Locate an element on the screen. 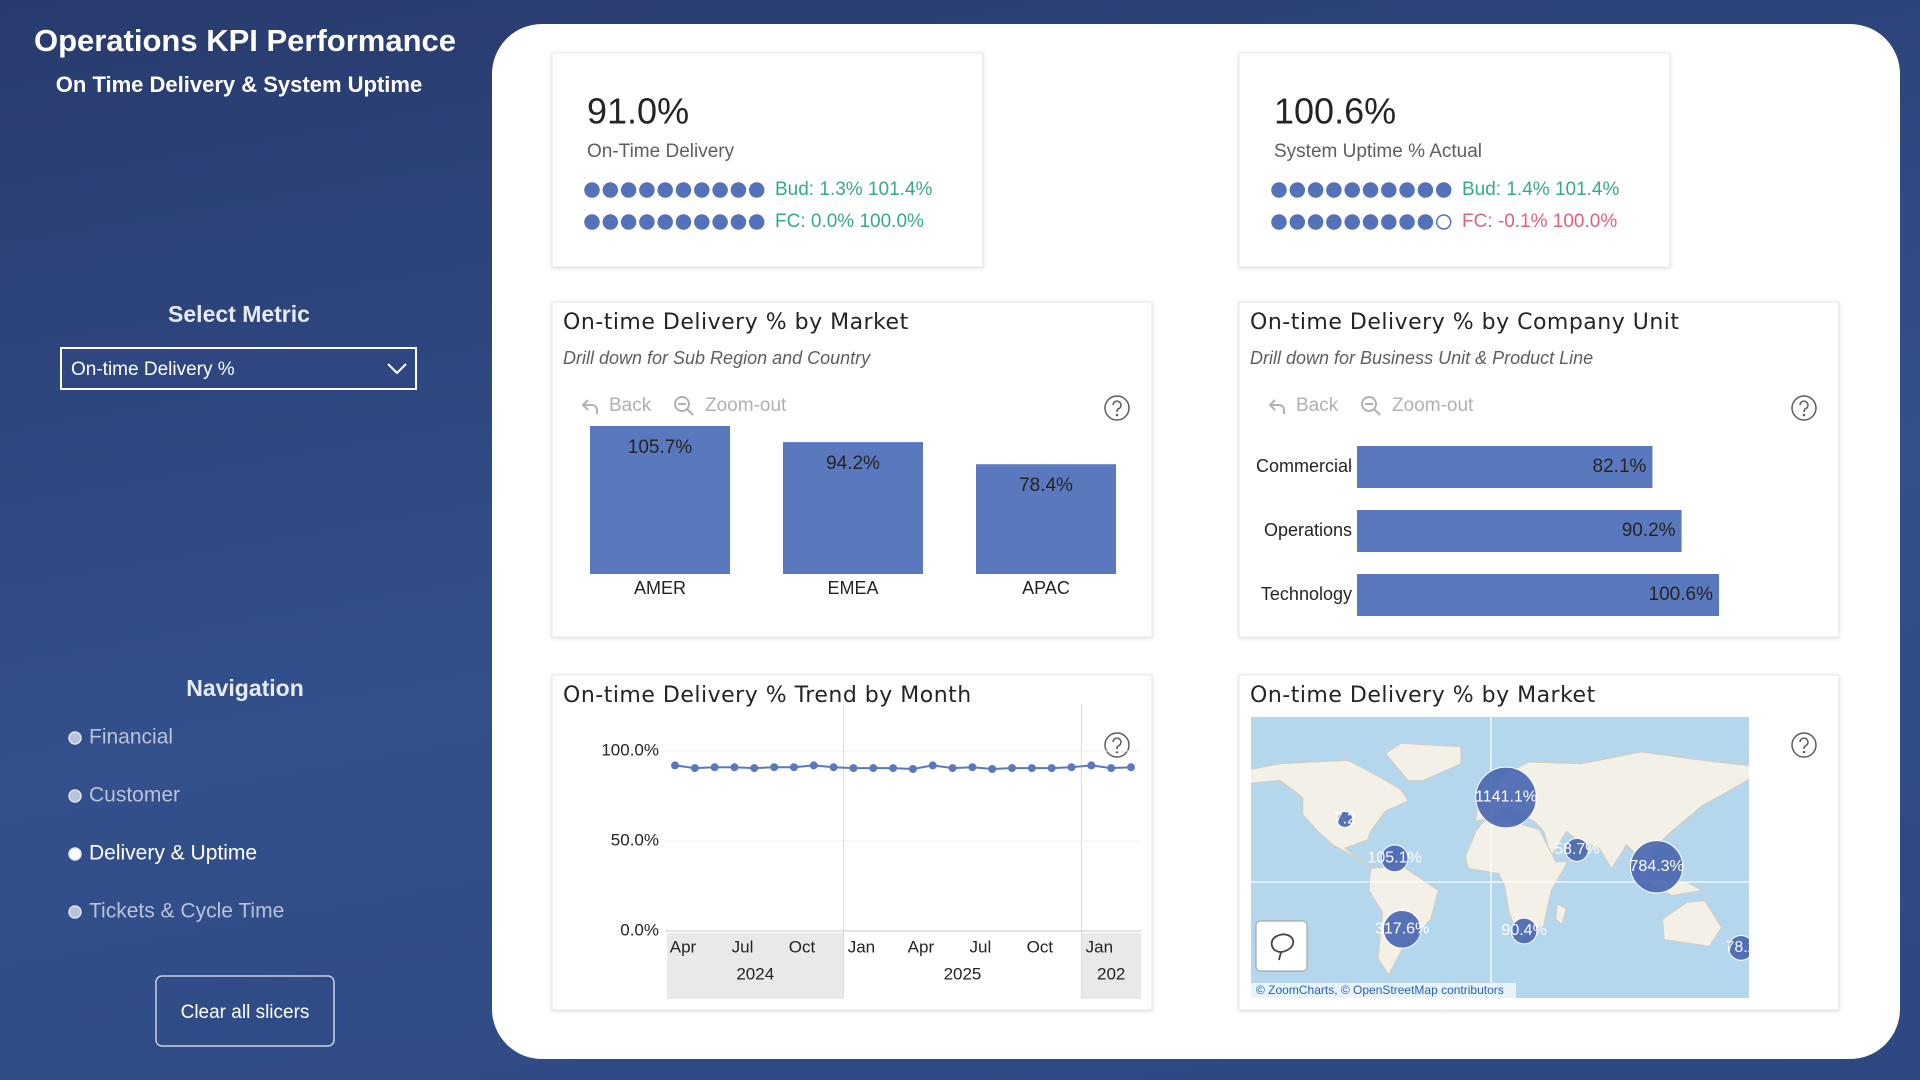  nav-item: Delivery & Uptime is located at coordinates (173, 853).